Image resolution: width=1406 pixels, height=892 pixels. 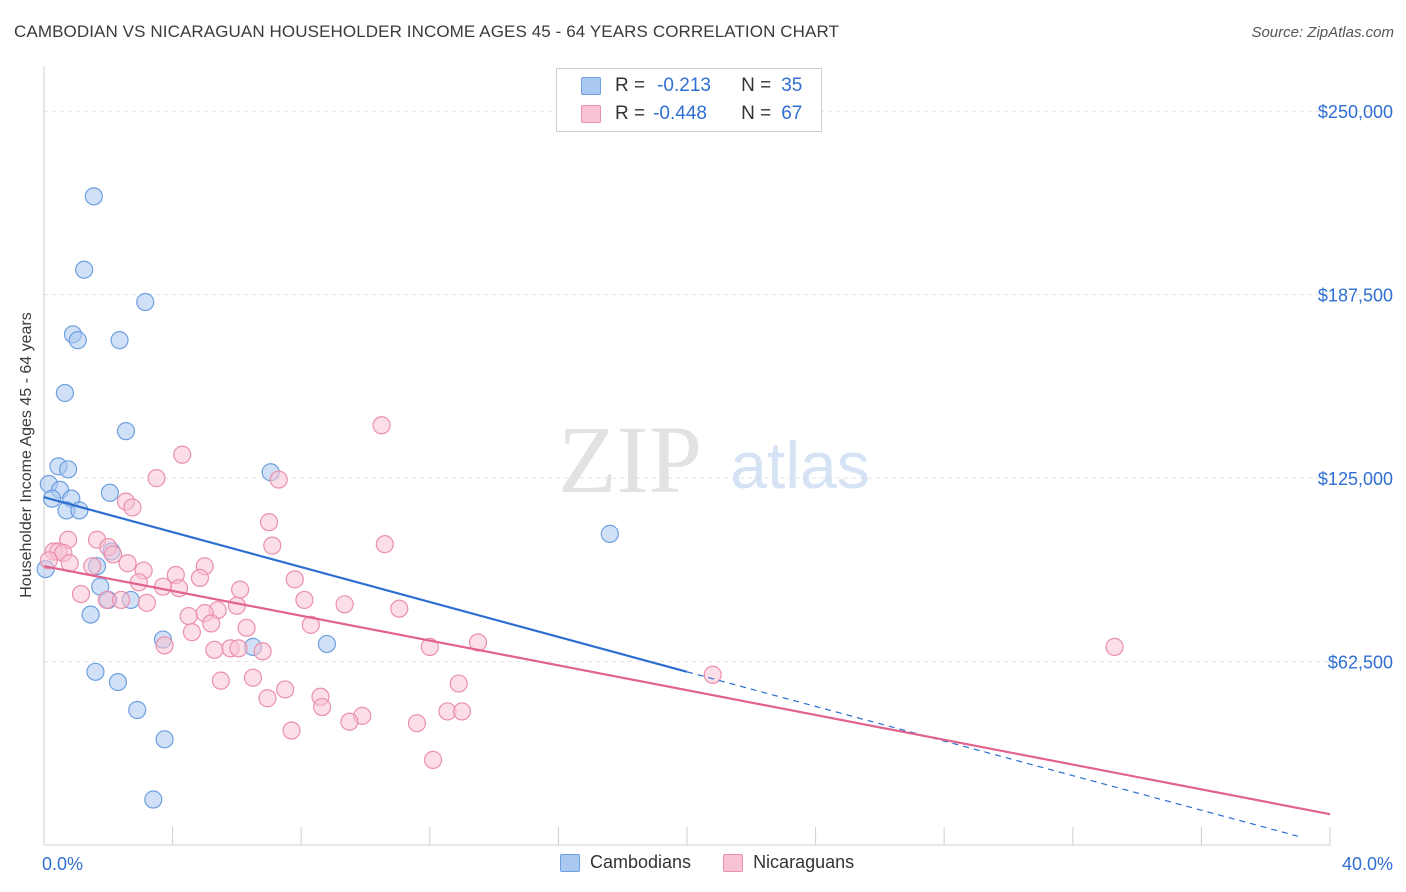 What do you see at coordinates (689, 100) in the screenshot?
I see `stats-legend: R = -0.213 N = 35 R = -0.448 N = 67` at bounding box center [689, 100].